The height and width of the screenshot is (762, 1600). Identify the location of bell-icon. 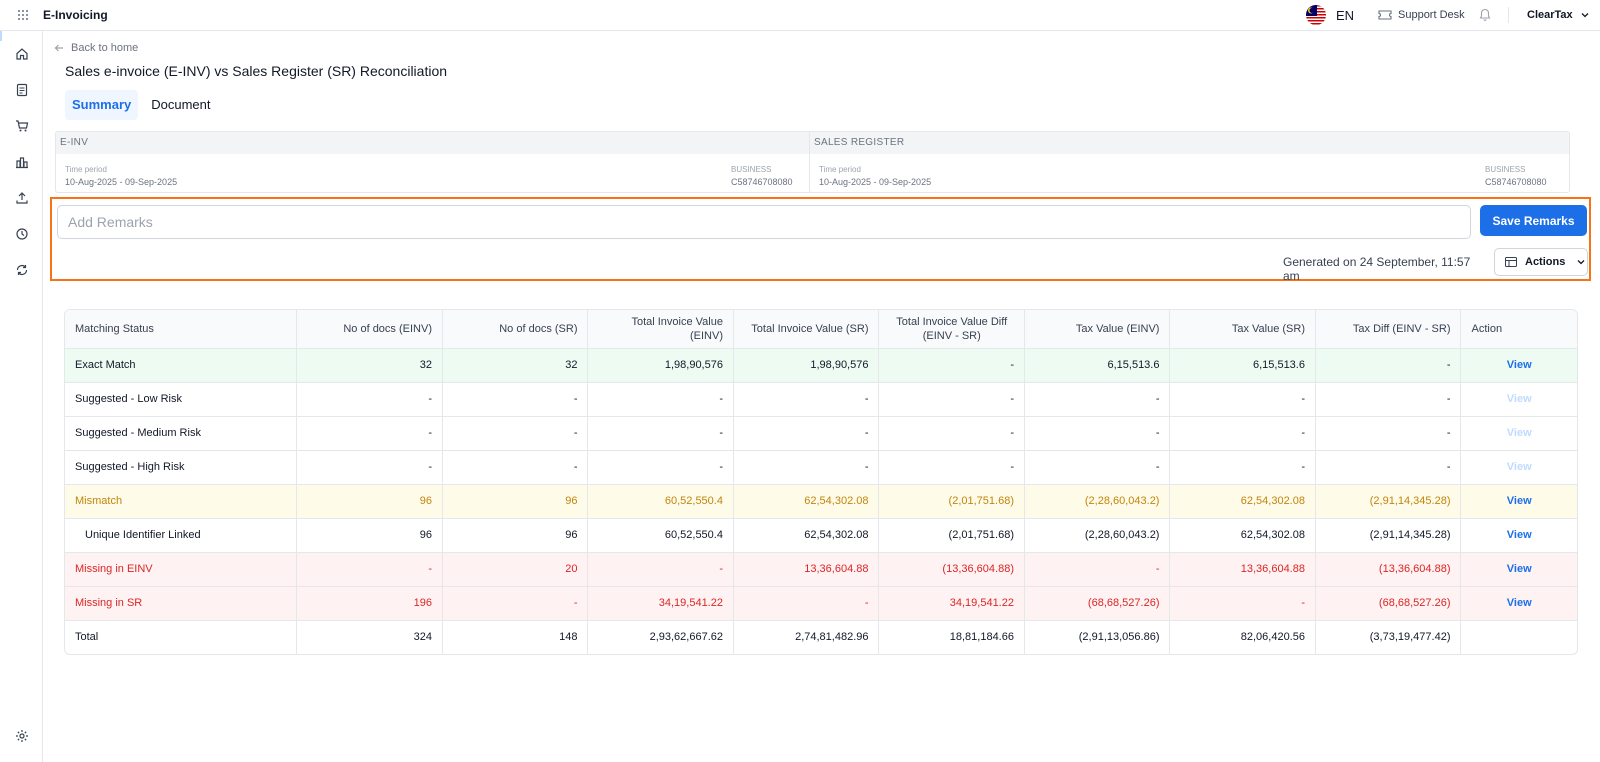
(1485, 15).